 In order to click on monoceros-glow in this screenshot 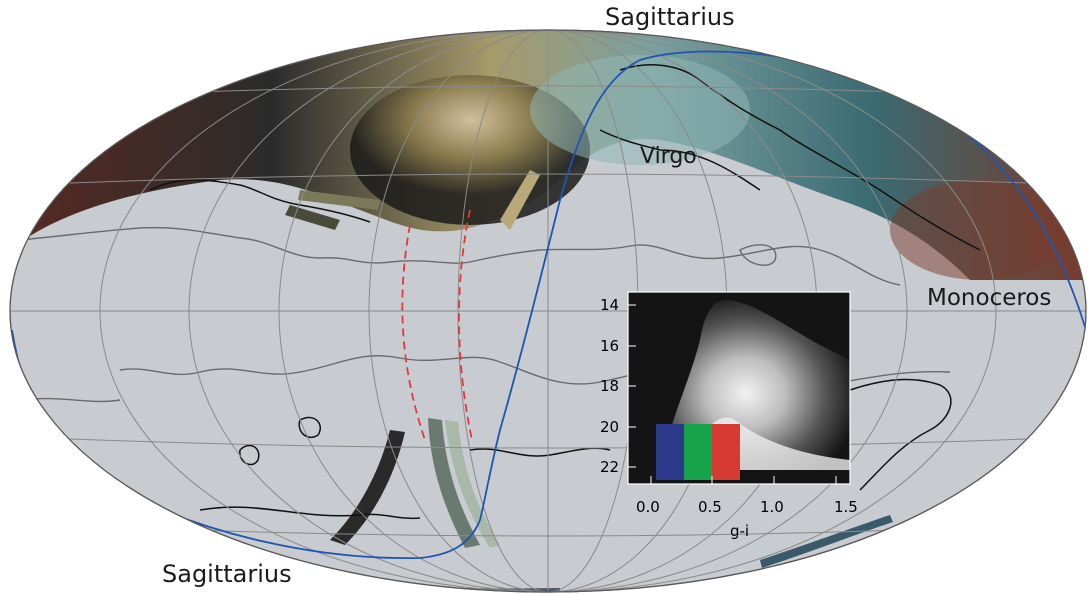, I will do `click(980, 230)`.